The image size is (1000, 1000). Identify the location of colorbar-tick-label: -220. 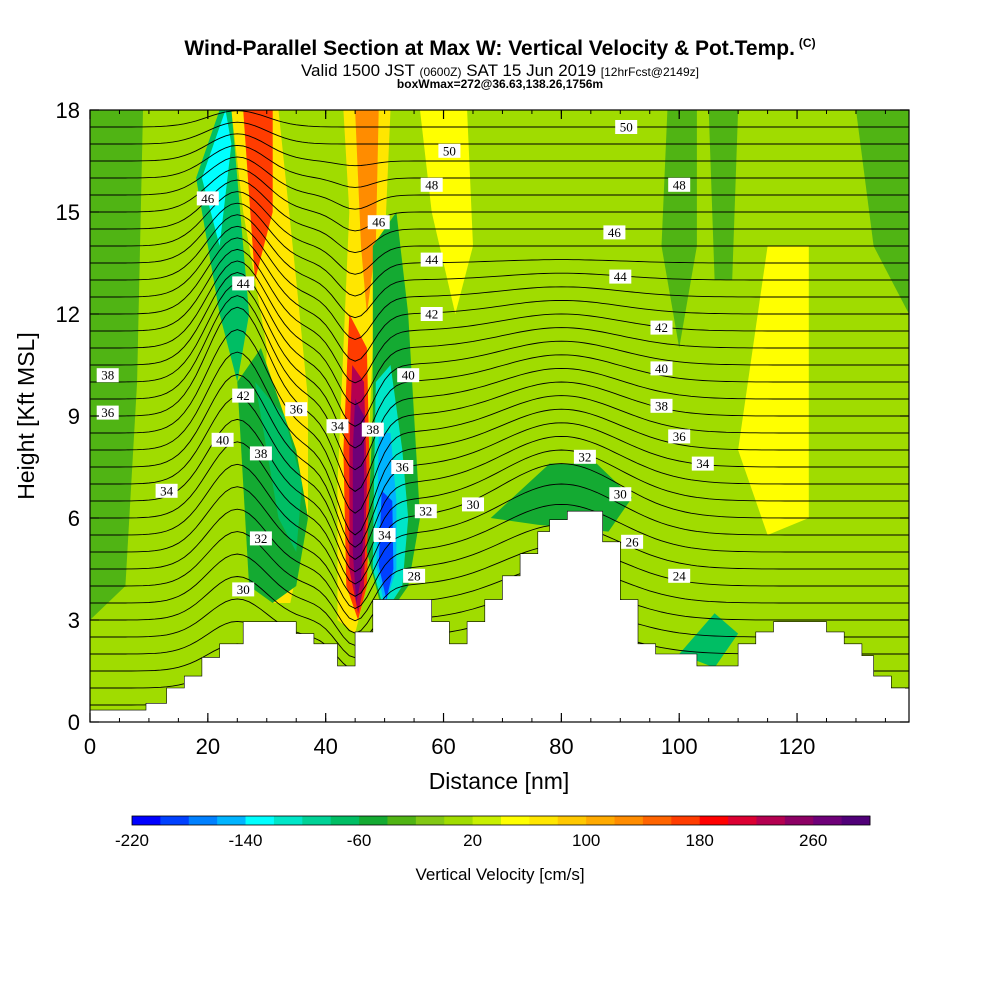
(132, 840).